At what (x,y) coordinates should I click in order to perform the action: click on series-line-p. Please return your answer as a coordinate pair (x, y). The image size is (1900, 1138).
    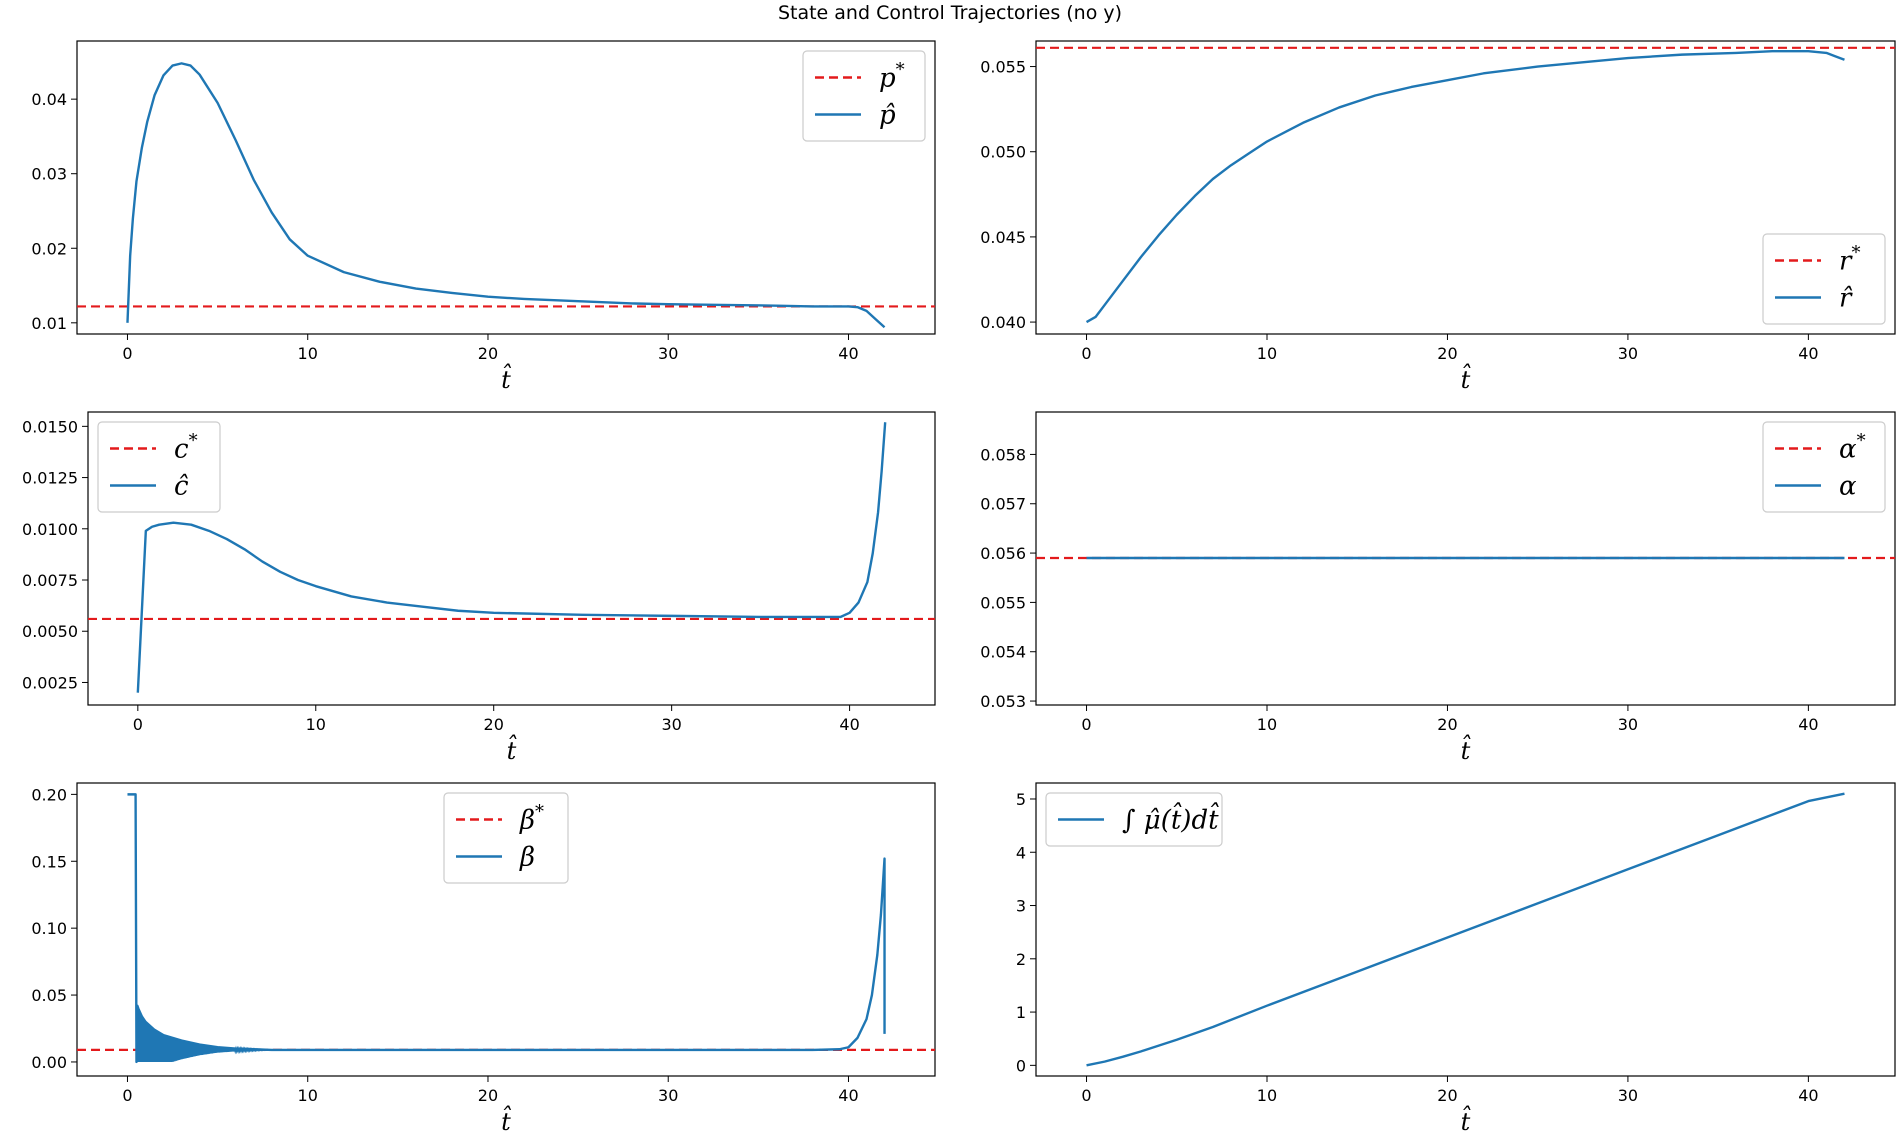
    Looking at the image, I should click on (506, 195).